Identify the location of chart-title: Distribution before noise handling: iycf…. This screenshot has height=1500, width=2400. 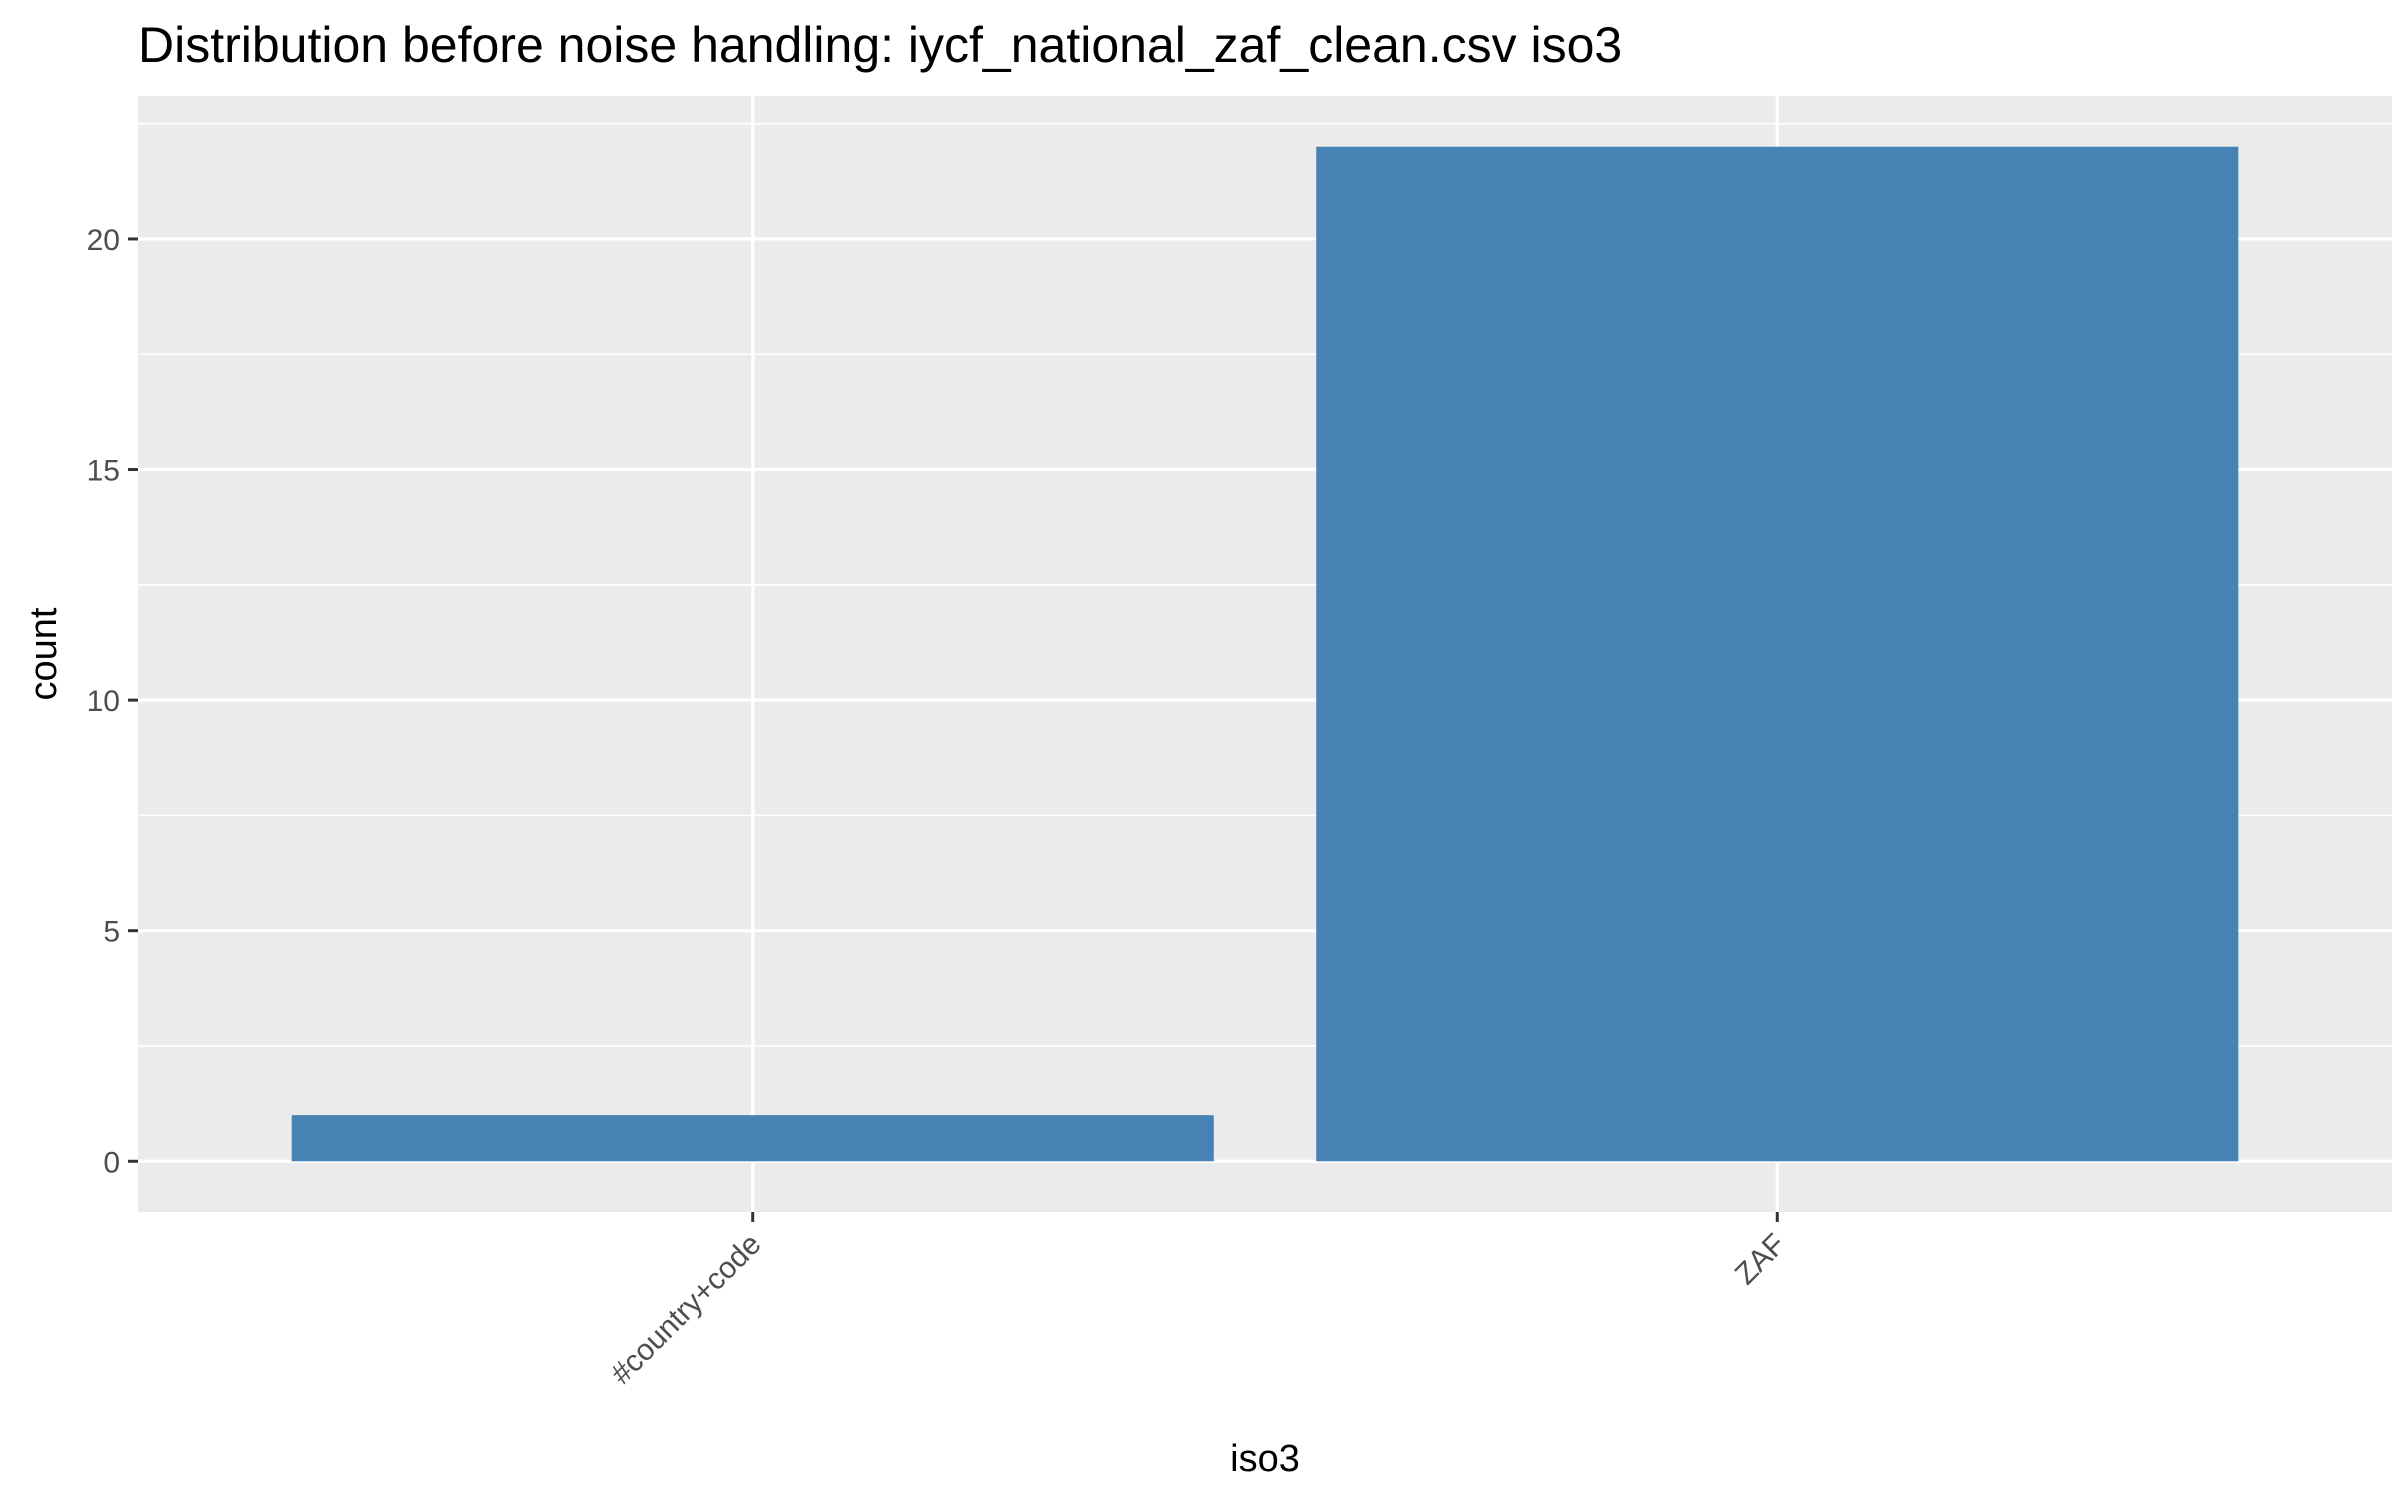
(880, 45).